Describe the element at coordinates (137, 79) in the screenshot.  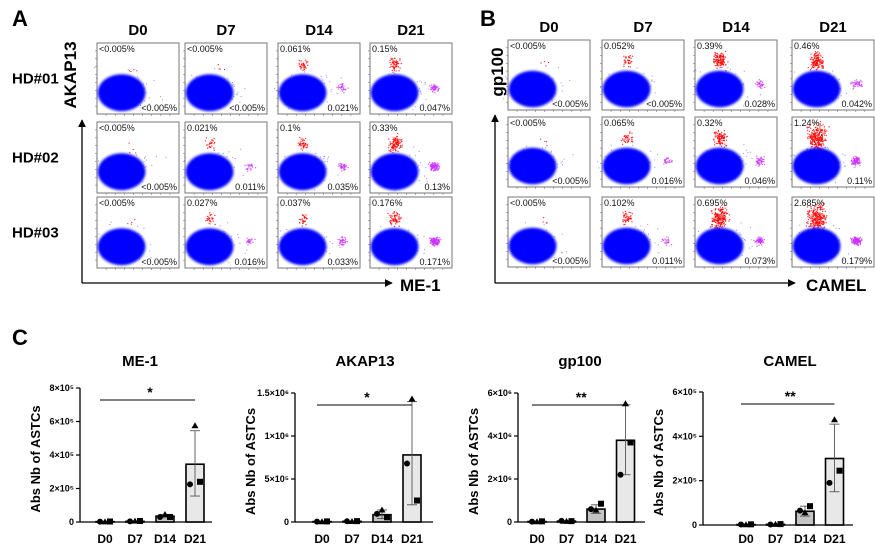
I see `flow-plot: <0.005%<0.005%` at that location.